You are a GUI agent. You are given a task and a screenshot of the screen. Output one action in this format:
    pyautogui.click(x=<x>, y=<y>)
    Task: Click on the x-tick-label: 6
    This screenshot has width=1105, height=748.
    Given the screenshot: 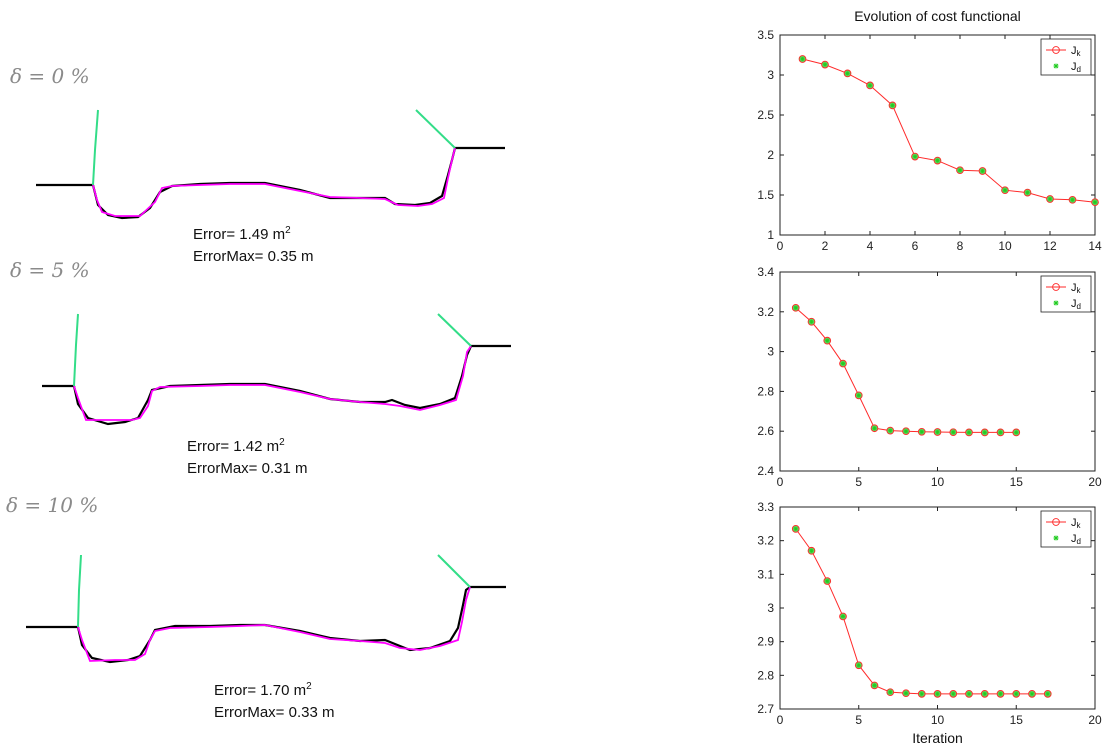 What is the action you would take?
    pyautogui.click(x=915, y=246)
    